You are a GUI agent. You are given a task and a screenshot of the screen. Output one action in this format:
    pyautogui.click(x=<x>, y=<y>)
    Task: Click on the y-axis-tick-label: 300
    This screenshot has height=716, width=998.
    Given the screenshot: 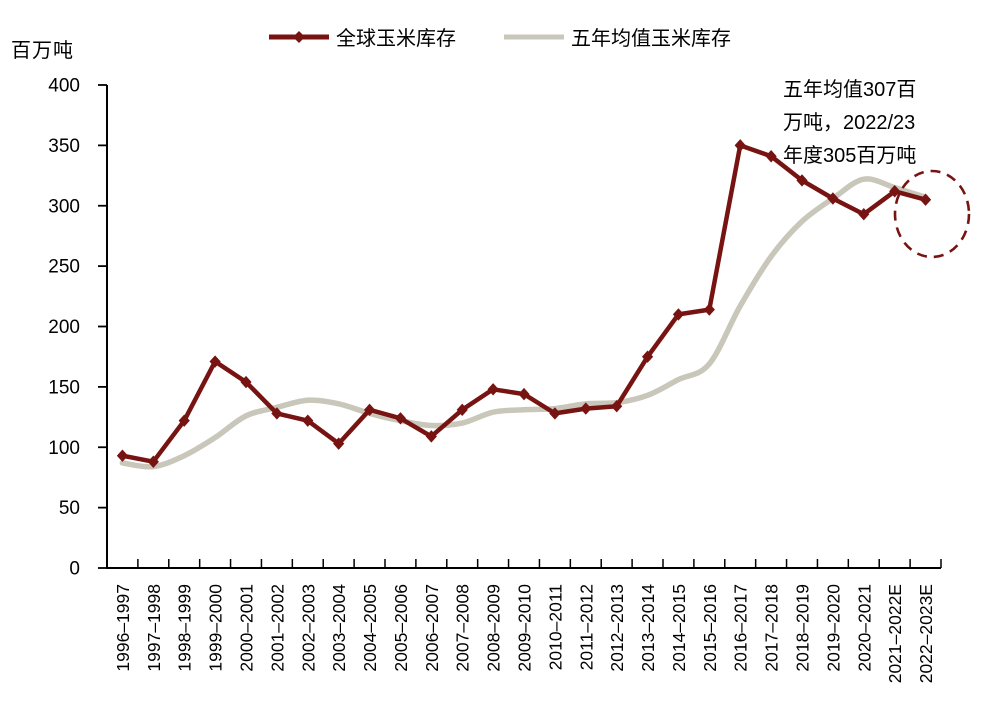 What is the action you would take?
    pyautogui.click(x=64, y=206)
    